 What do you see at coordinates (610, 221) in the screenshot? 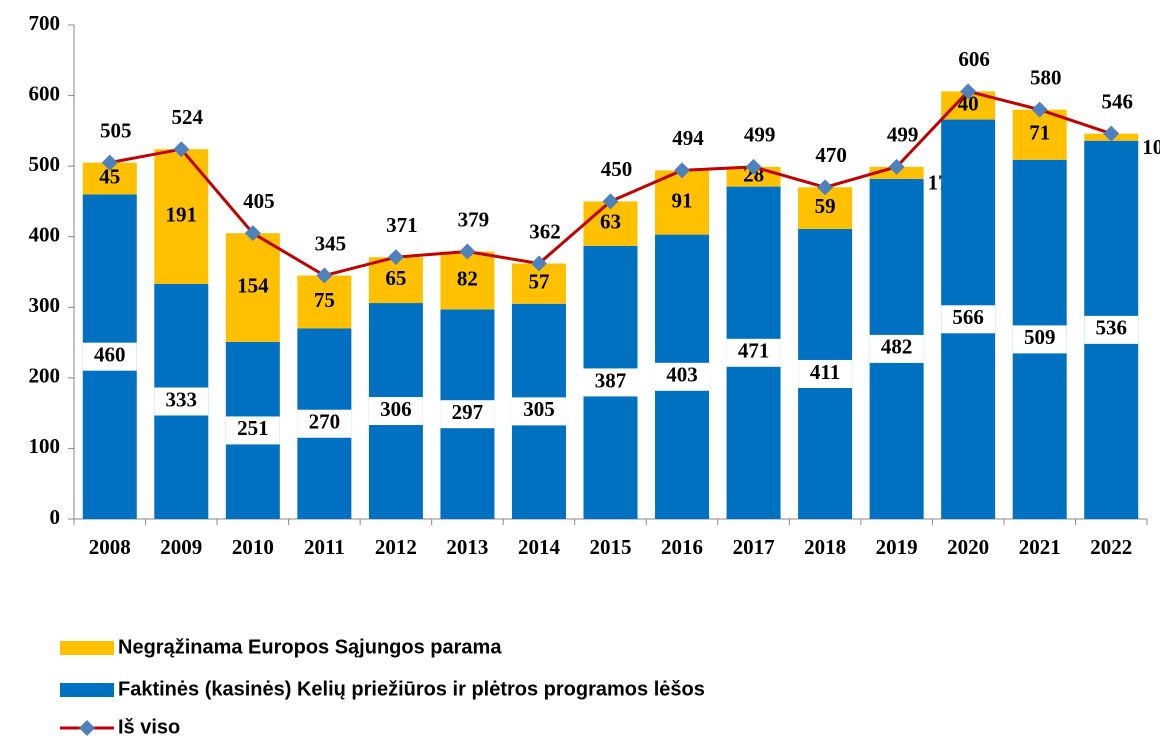
I see `yellow-label: 63` at bounding box center [610, 221].